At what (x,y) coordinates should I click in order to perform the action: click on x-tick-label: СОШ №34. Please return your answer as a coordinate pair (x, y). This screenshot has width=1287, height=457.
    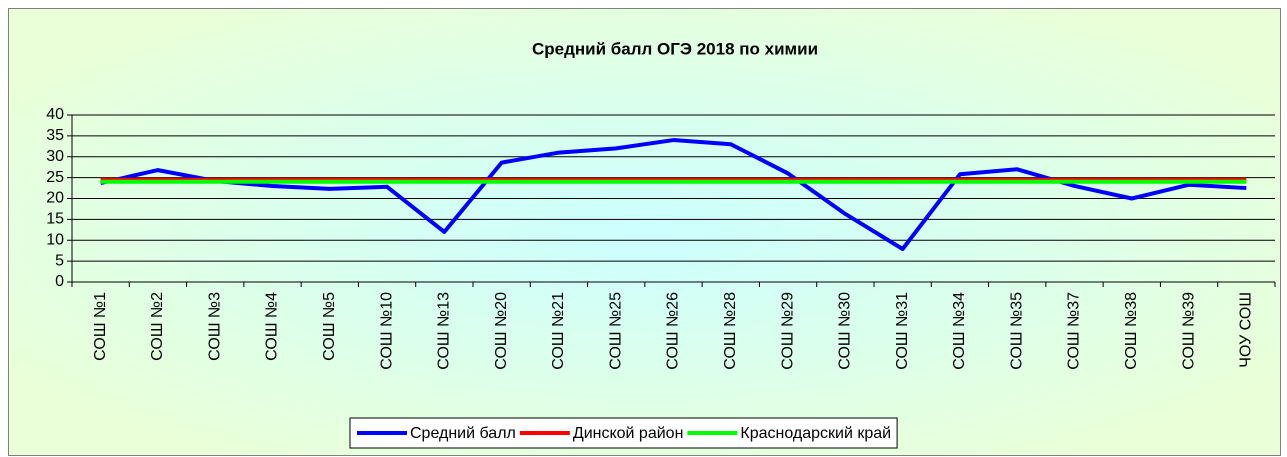
    Looking at the image, I should click on (959, 331).